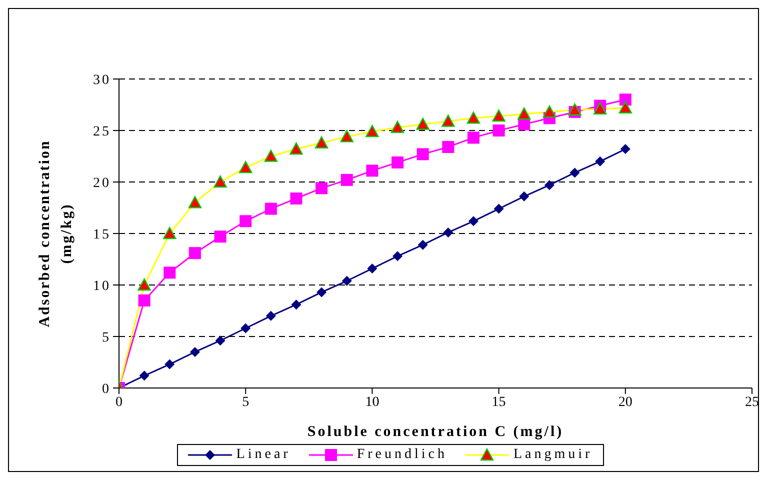  I want to click on x-tick-label: 5, so click(246, 402).